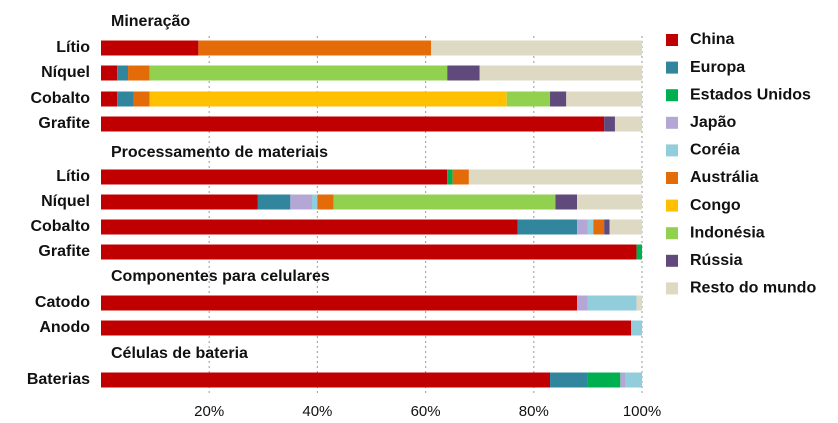 The height and width of the screenshot is (423, 838). What do you see at coordinates (317, 411) in the screenshot?
I see `x-tick-label: 40%` at bounding box center [317, 411].